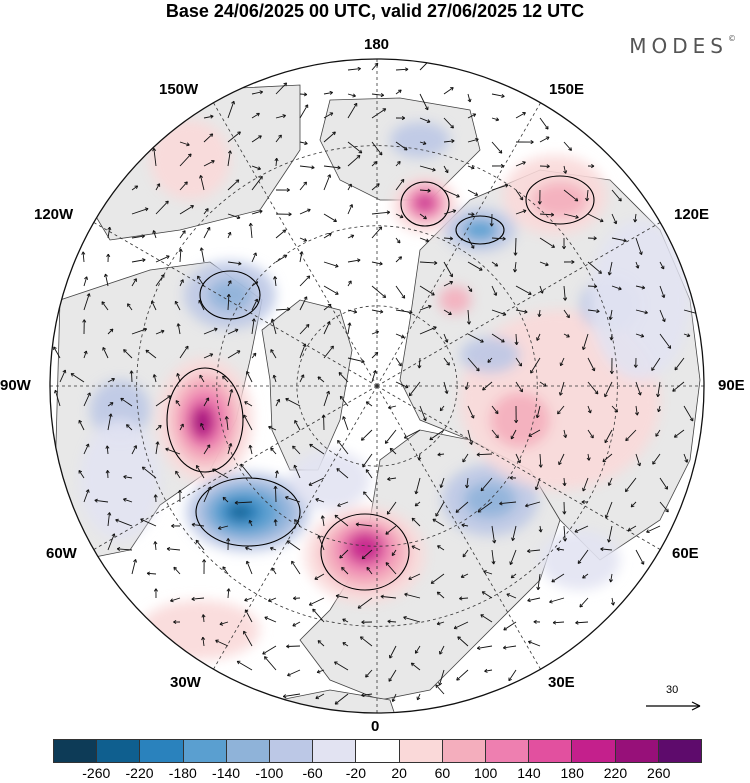 The width and height of the screenshot is (750, 783). Describe the element at coordinates (458, 527) in the screenshot. I see `meridian-line` at that location.